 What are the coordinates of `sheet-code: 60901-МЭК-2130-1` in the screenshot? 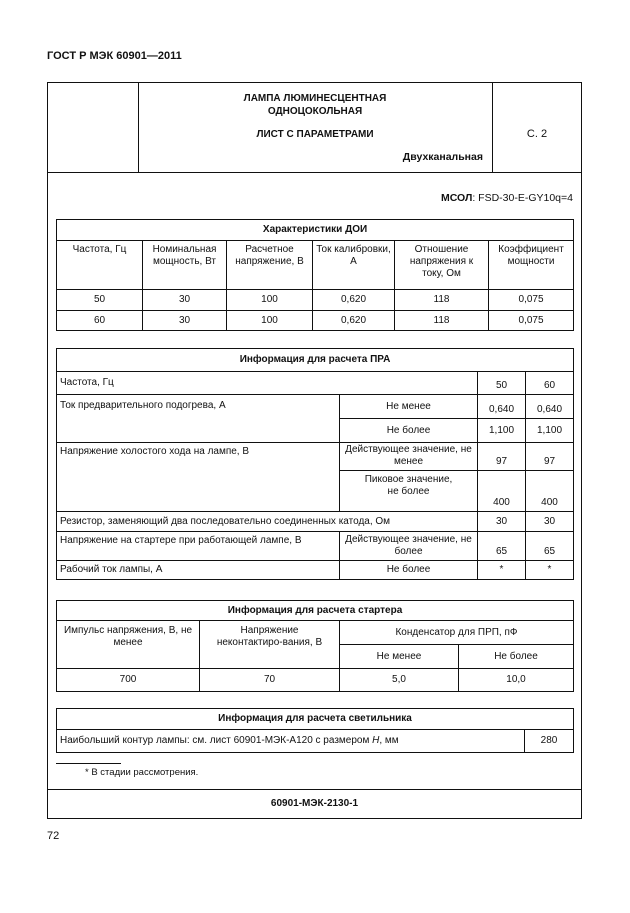 It's located at (314, 803).